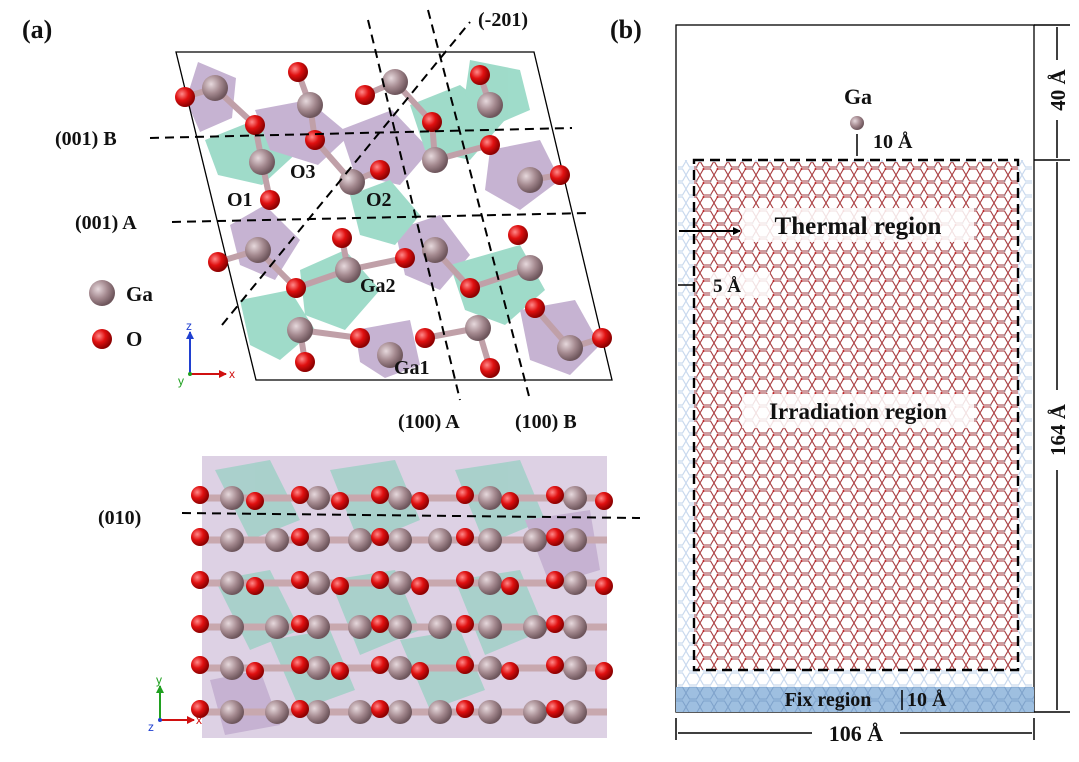 The height and width of the screenshot is (762, 1079). What do you see at coordinates (119, 518) in the screenshot?
I see `plane-label-010: (010)` at bounding box center [119, 518].